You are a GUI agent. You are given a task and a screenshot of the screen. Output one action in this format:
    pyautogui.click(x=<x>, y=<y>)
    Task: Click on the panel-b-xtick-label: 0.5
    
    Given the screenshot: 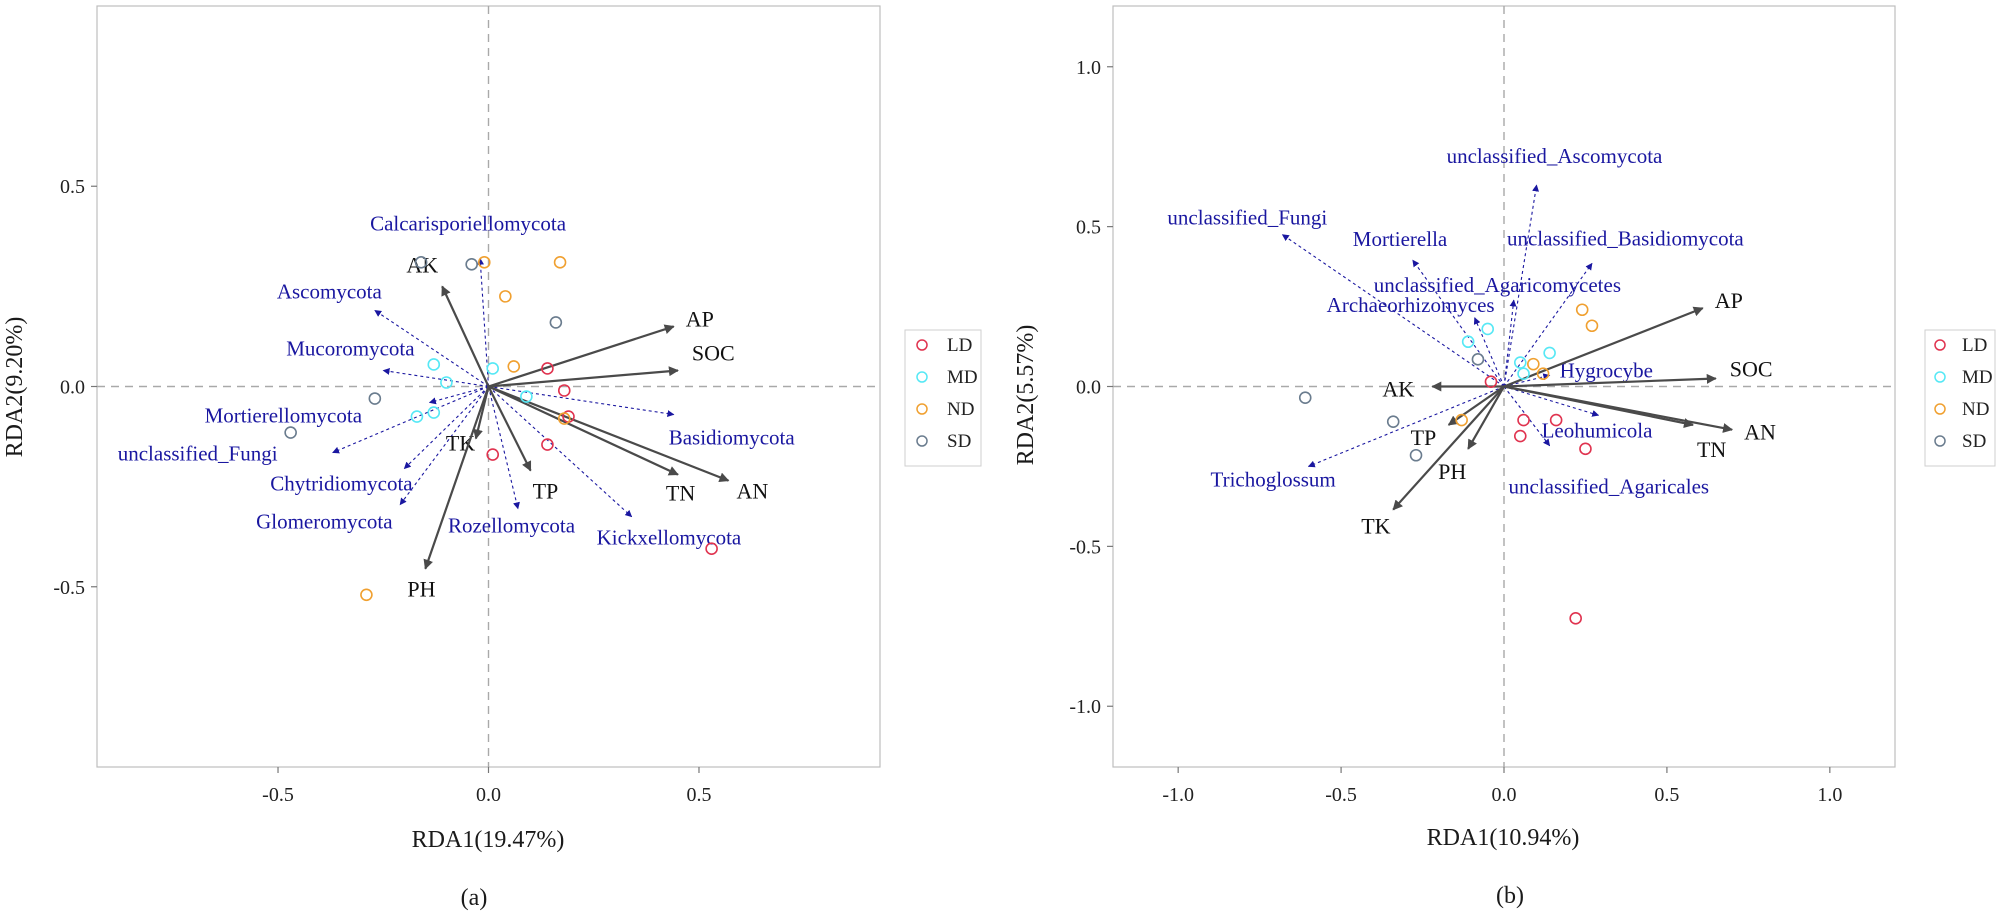 What is the action you would take?
    pyautogui.click(x=1666, y=795)
    